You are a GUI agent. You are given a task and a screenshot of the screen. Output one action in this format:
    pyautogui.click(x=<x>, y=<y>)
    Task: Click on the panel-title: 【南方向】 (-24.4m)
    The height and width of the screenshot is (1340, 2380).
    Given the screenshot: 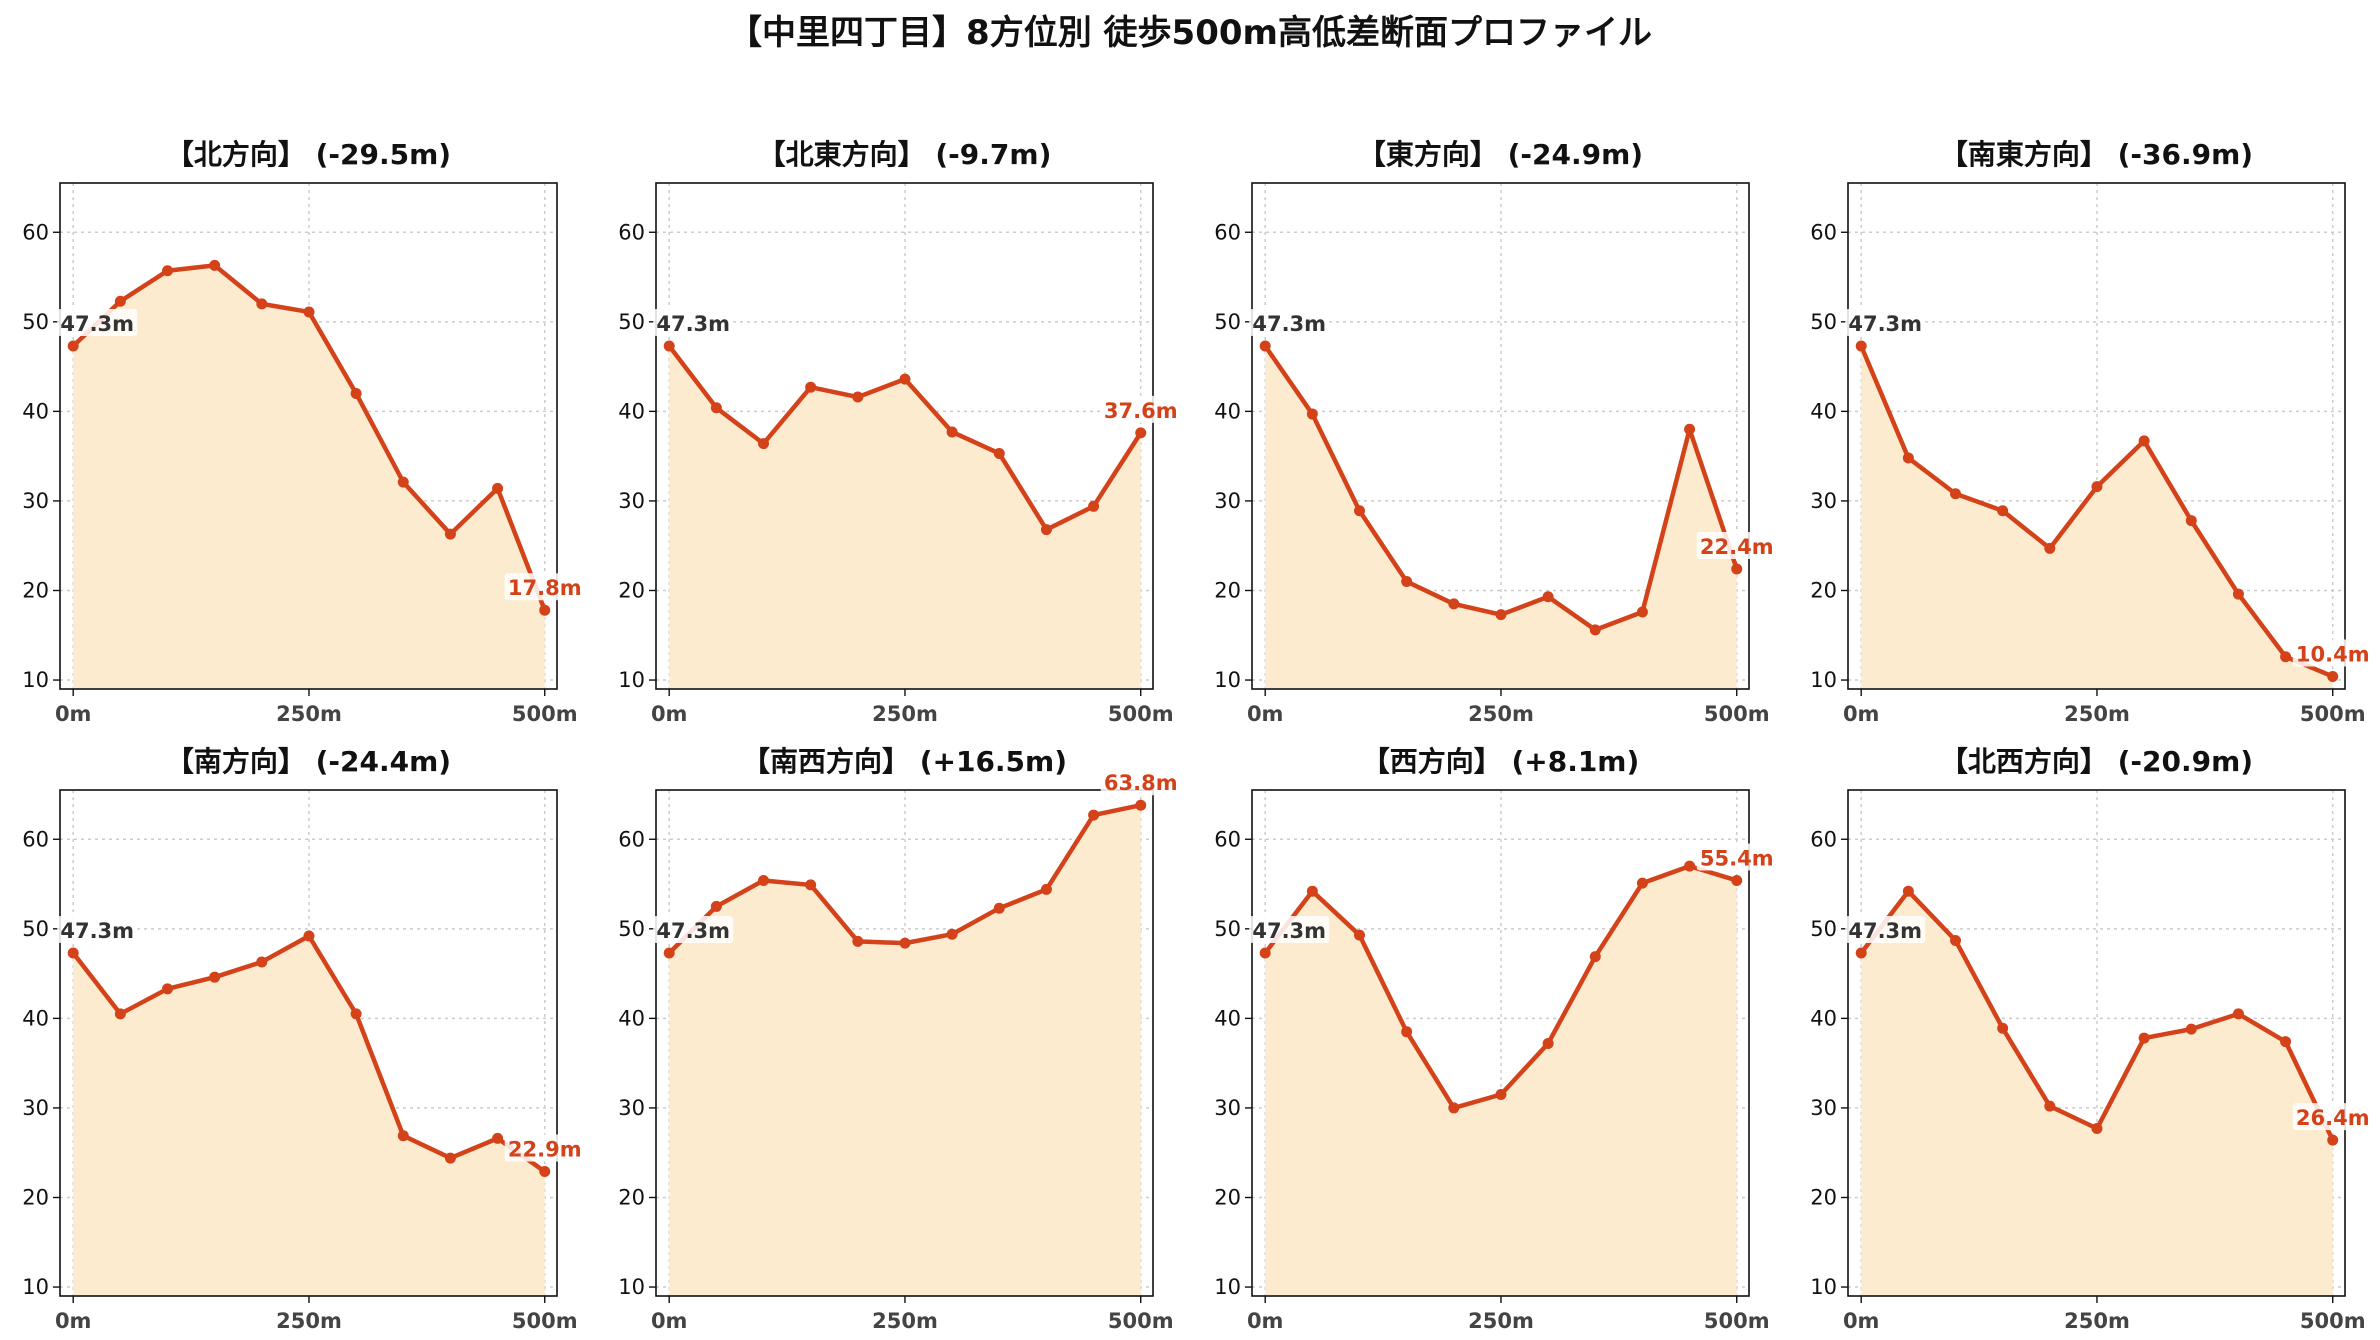 What is the action you would take?
    pyautogui.click(x=308, y=761)
    